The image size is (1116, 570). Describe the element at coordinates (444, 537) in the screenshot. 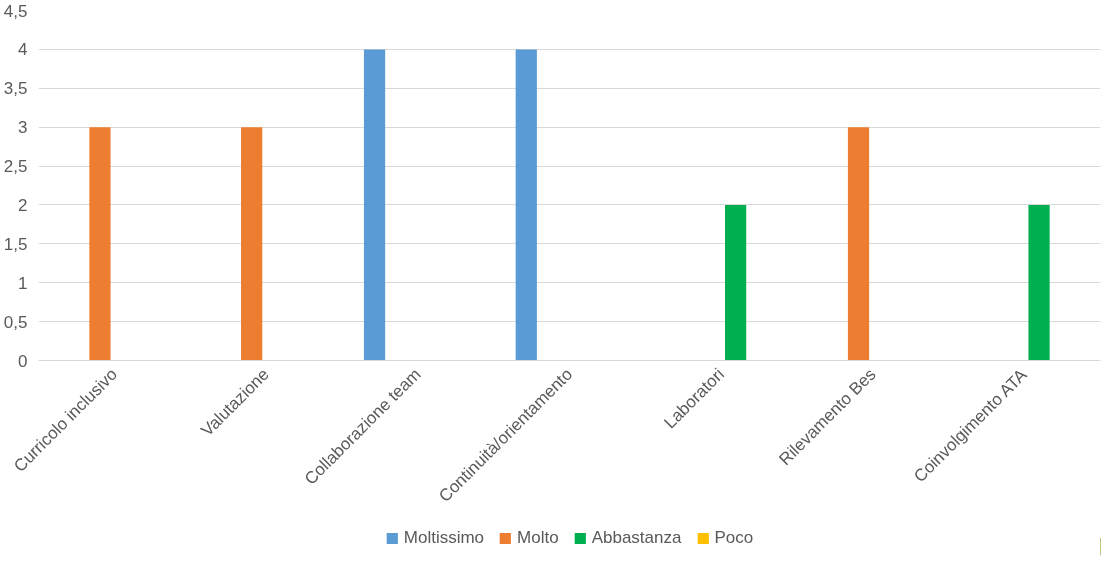

I see `legend-label: Moltissimo` at that location.